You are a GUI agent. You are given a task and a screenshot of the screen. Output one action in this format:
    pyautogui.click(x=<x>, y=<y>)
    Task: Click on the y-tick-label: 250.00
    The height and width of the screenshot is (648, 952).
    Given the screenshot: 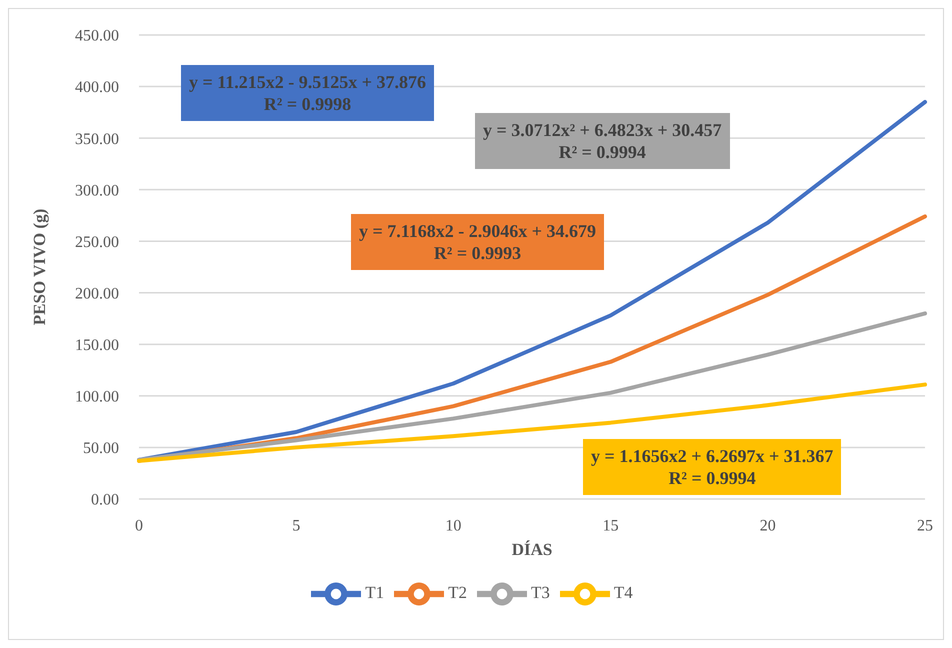 What is the action you would take?
    pyautogui.click(x=97, y=242)
    